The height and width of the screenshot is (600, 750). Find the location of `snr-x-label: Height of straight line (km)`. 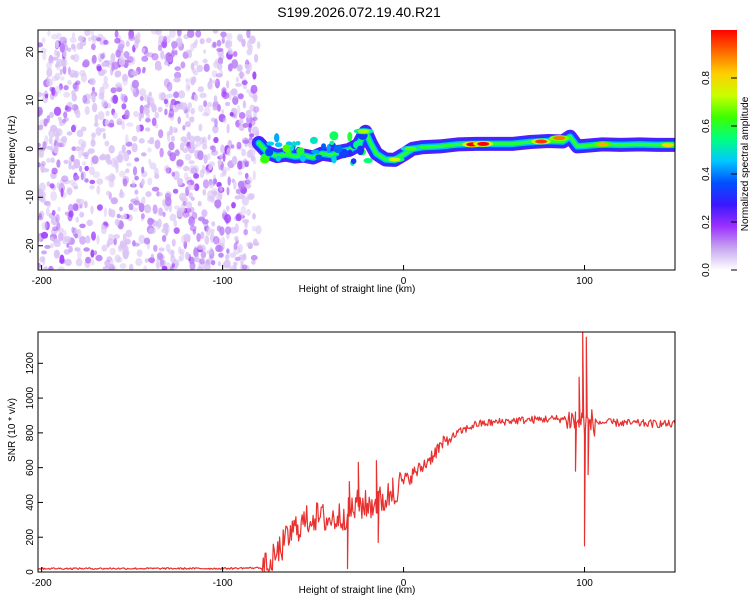

snr-x-label: Height of straight line (km) is located at coordinates (357, 590).